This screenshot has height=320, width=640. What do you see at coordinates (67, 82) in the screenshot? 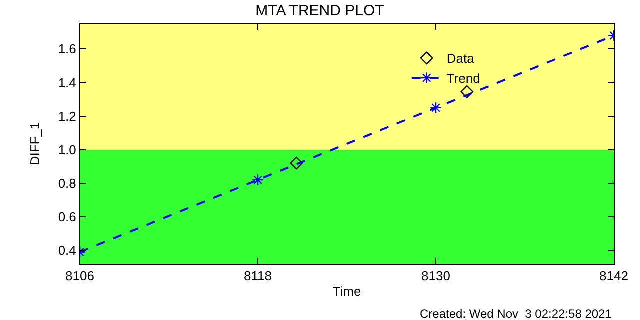
I see `y-tick-label: 1.4` at bounding box center [67, 82].